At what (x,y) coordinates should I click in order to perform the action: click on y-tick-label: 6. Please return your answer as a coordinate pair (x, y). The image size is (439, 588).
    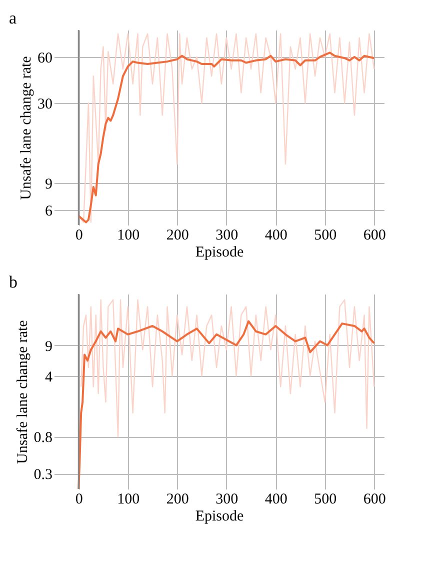
    Looking at the image, I should click on (49, 212).